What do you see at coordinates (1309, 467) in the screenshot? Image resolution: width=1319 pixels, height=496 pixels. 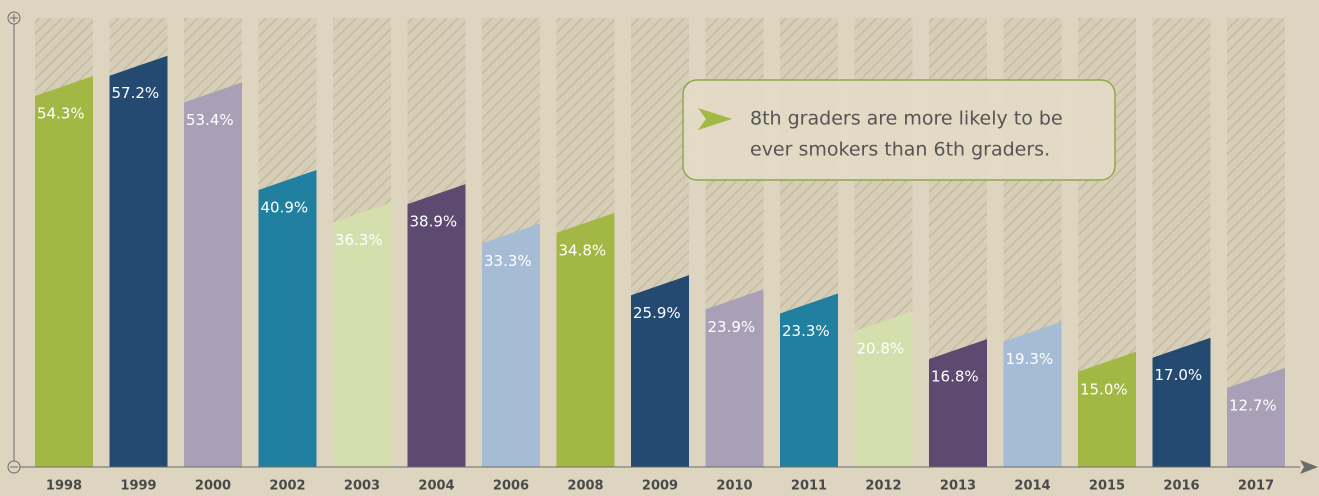 I see `x-axis-arrow` at bounding box center [1309, 467].